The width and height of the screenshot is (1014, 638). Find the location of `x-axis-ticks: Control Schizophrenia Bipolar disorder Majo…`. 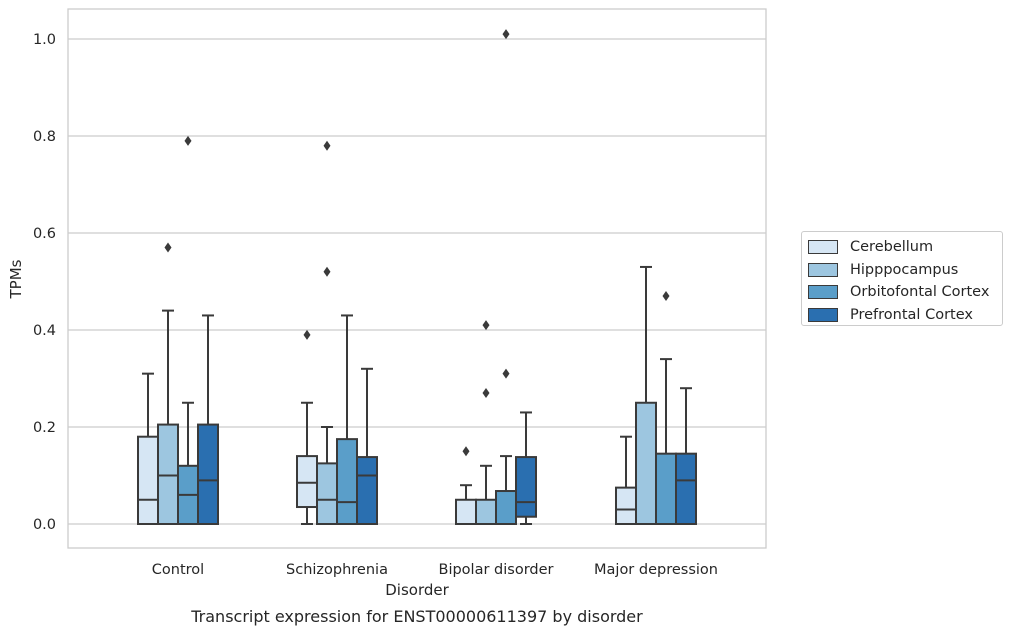

x-axis-ticks: Control Schizophrenia Bipolar disorder Majo… is located at coordinates (435, 570).